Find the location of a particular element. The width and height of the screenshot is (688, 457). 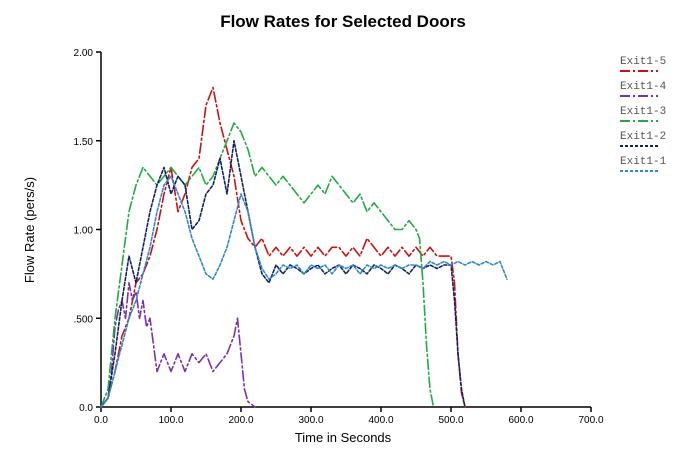

legend-label: Exit1-5 is located at coordinates (643, 62).